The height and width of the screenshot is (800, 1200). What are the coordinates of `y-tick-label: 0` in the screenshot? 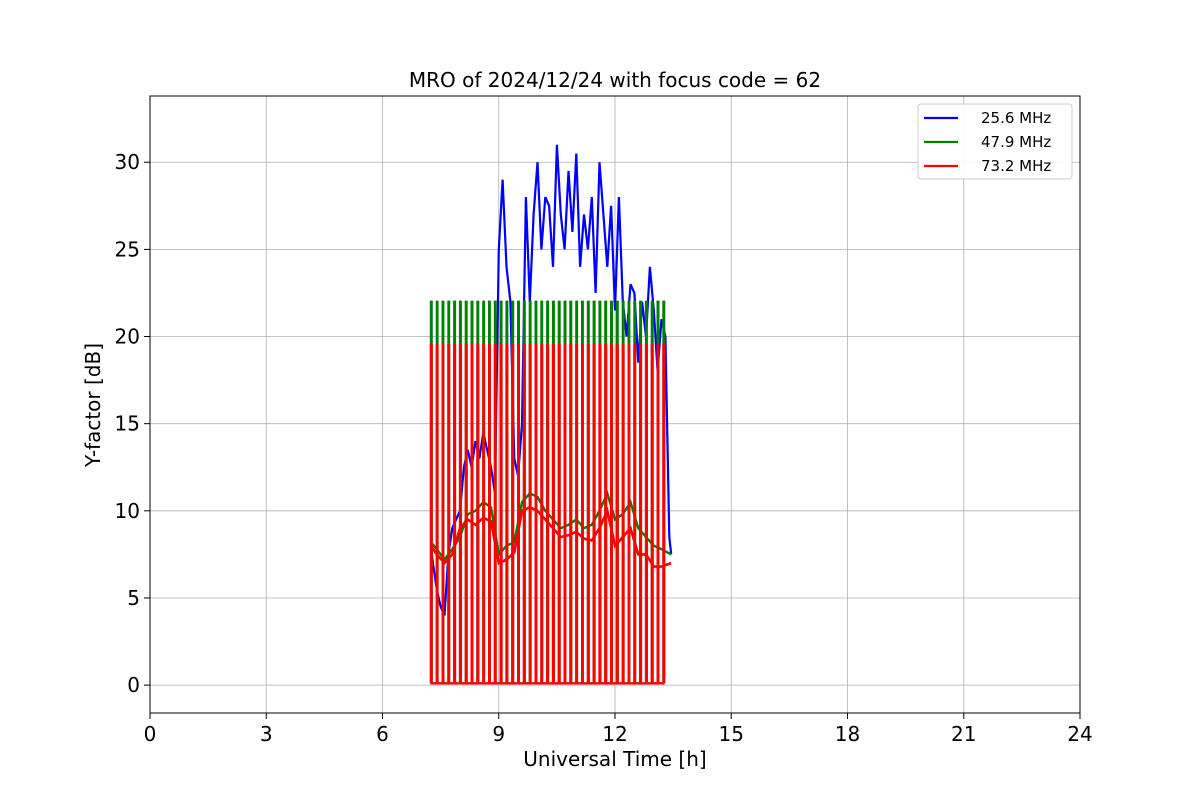 It's located at (133, 685).